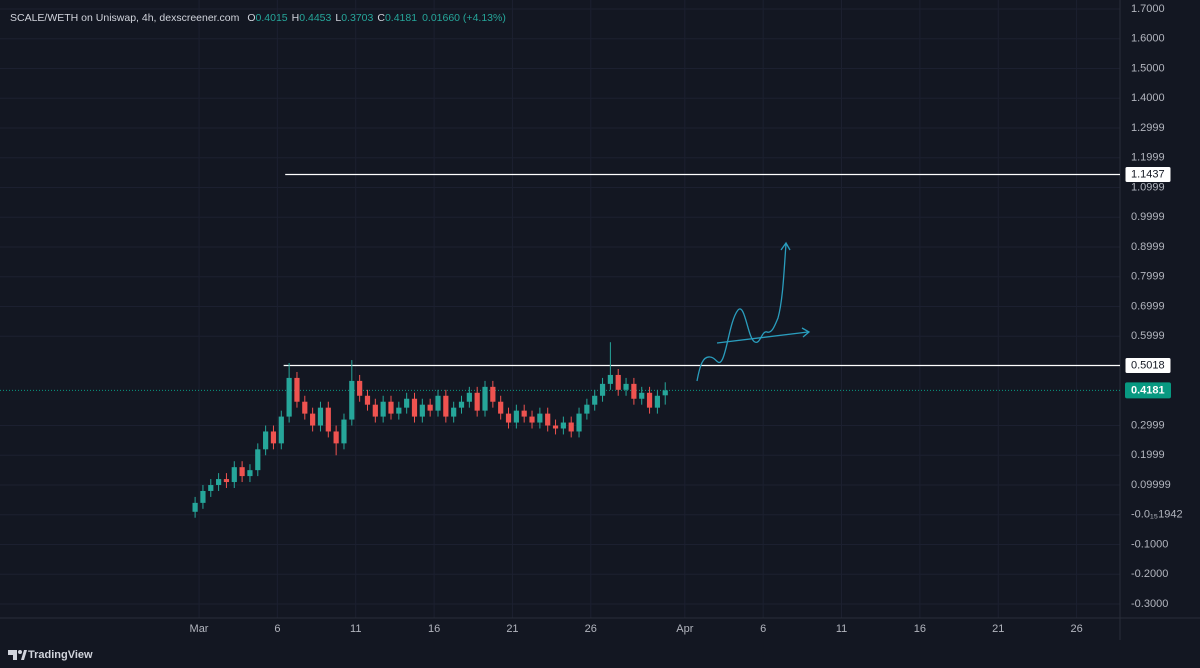 This screenshot has height=668, width=1200. I want to click on header-text: L, so click(338, 18).